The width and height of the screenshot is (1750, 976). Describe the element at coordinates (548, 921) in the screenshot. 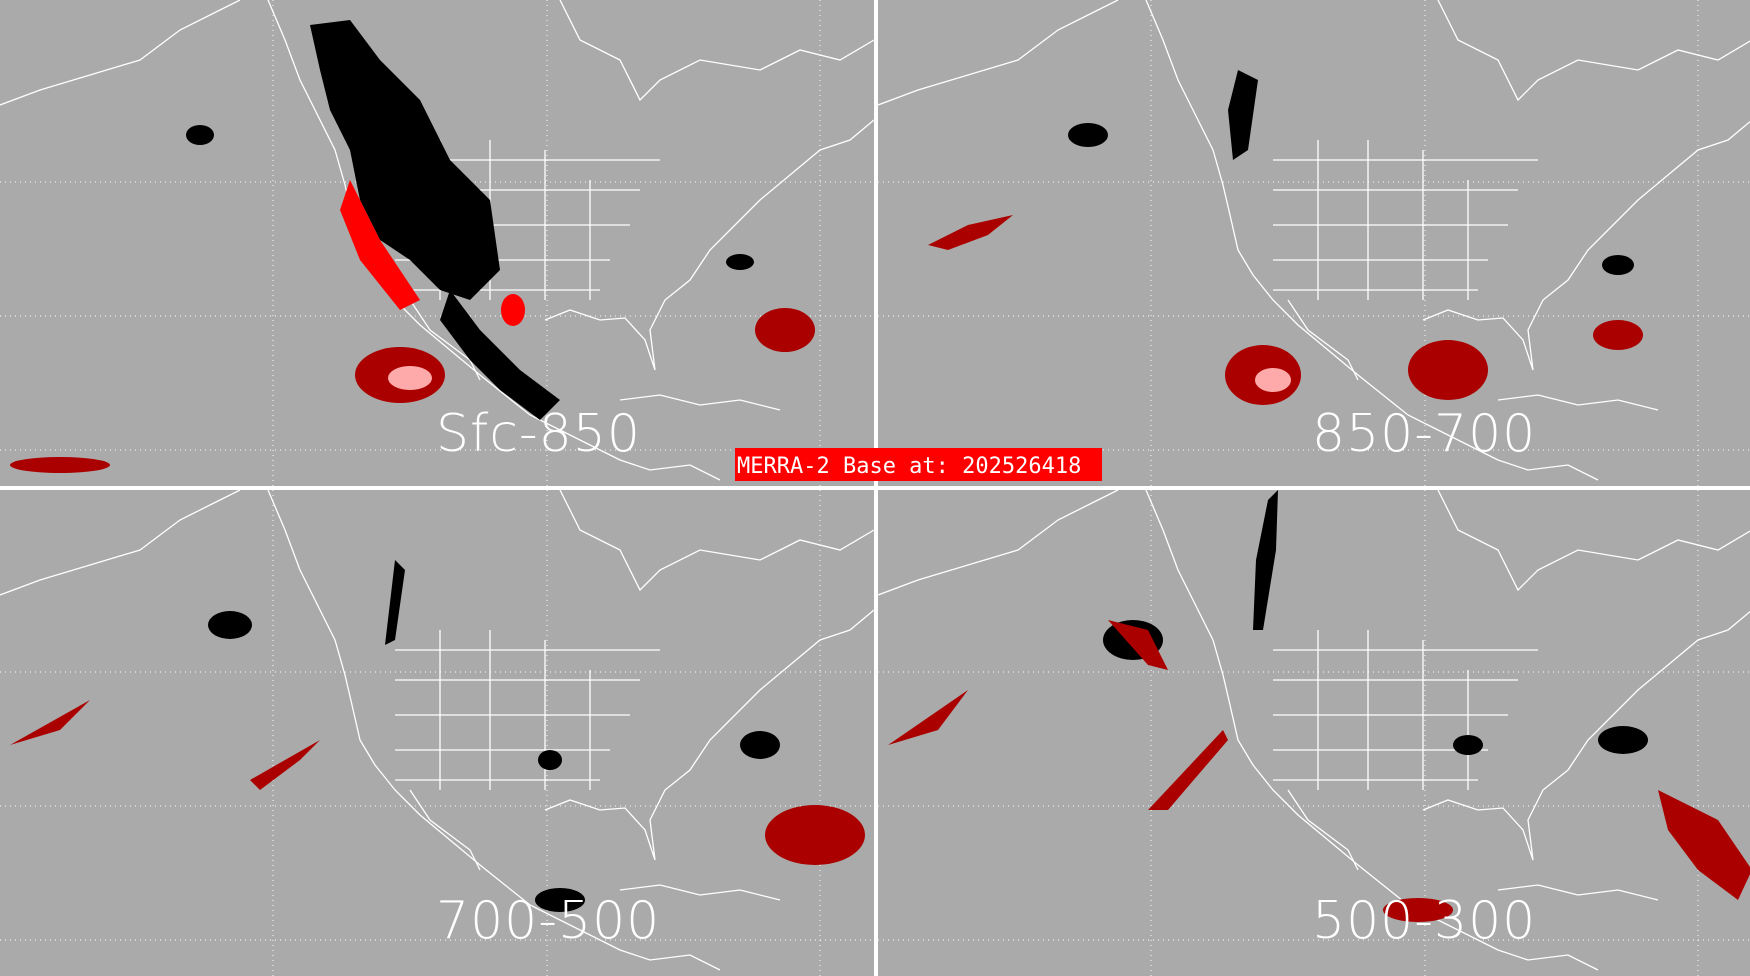

I see `panel-label: 700-500` at that location.